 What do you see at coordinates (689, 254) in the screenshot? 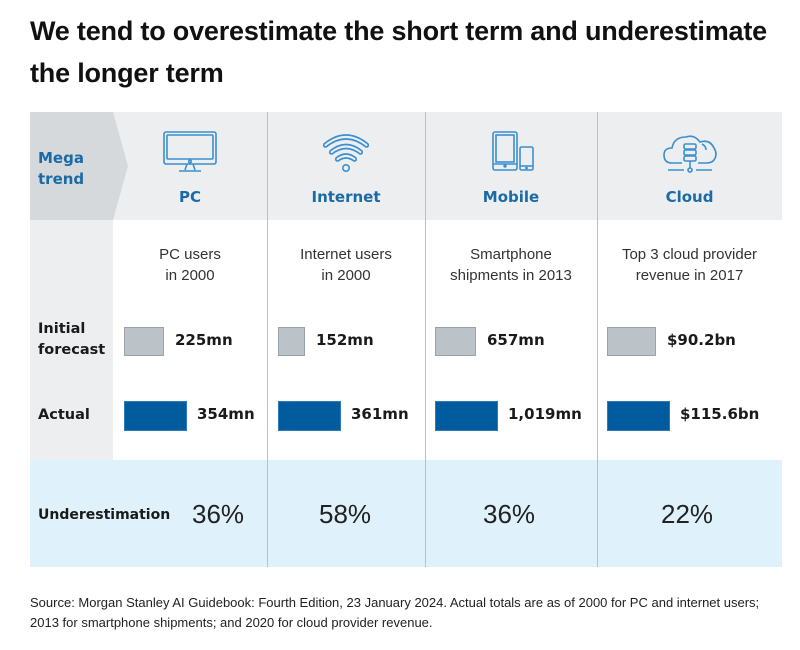
I see `metric-line: Top 3 cloud provider` at bounding box center [689, 254].